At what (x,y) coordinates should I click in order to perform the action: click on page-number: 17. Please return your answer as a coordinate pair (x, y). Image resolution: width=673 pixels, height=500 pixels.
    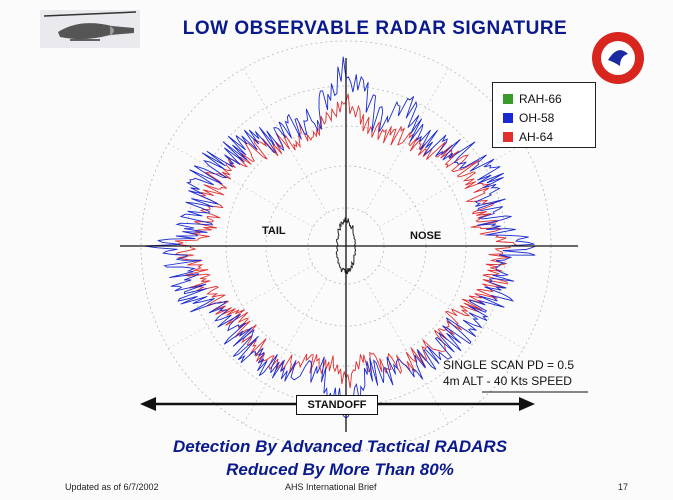
    Looking at the image, I should click on (623, 487).